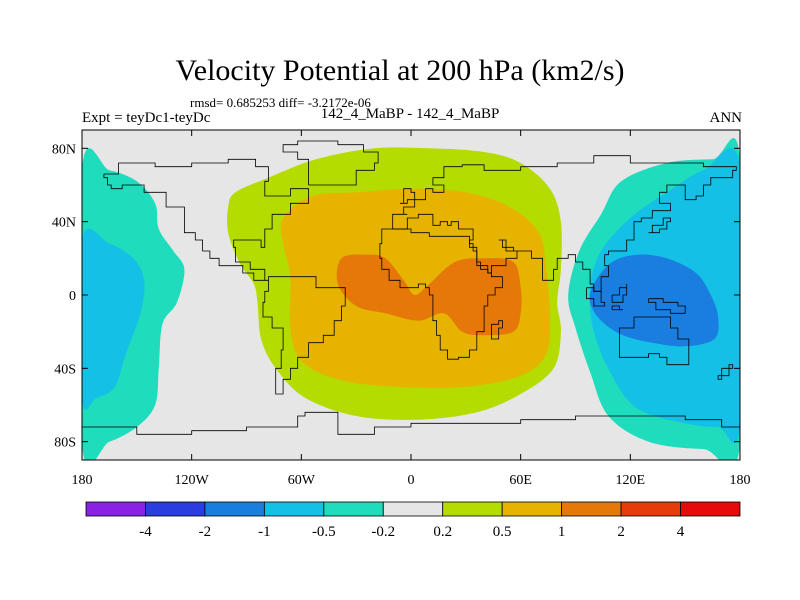  What do you see at coordinates (383, 532) in the screenshot?
I see `colorbar-label-4: -0.2` at bounding box center [383, 532].